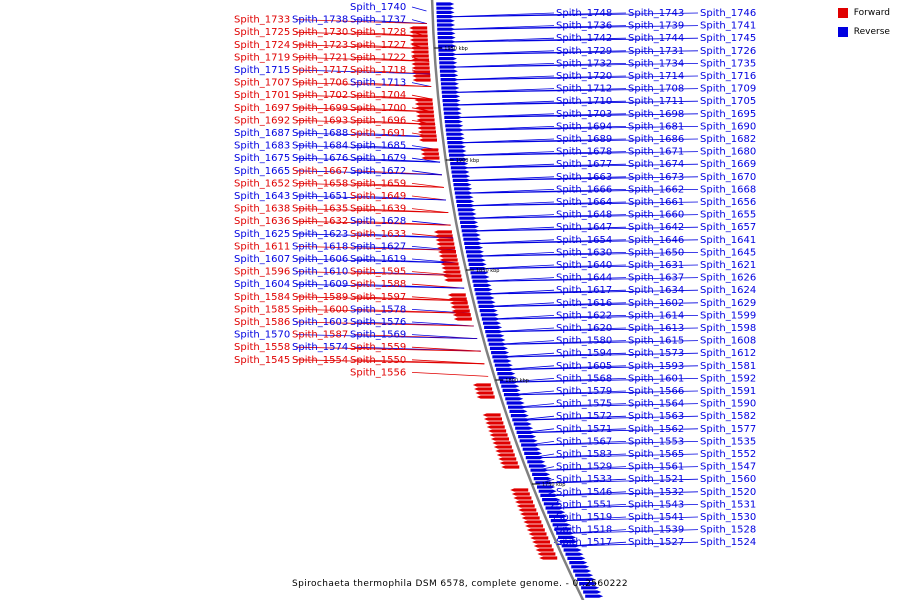  What do you see at coordinates (320, 246) in the screenshot?
I see `gene-label: Spith_1618` at bounding box center [320, 246].